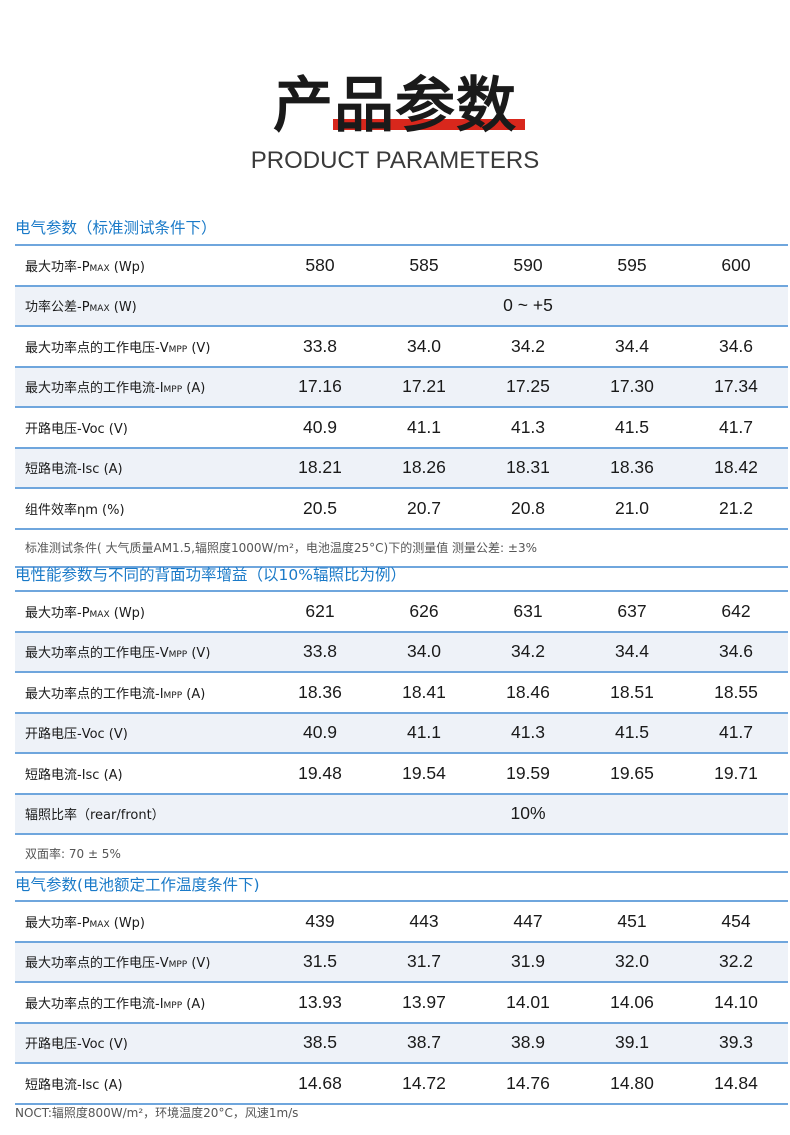 The image size is (790, 1135). I want to click on row-value: 13.97, so click(424, 1001).